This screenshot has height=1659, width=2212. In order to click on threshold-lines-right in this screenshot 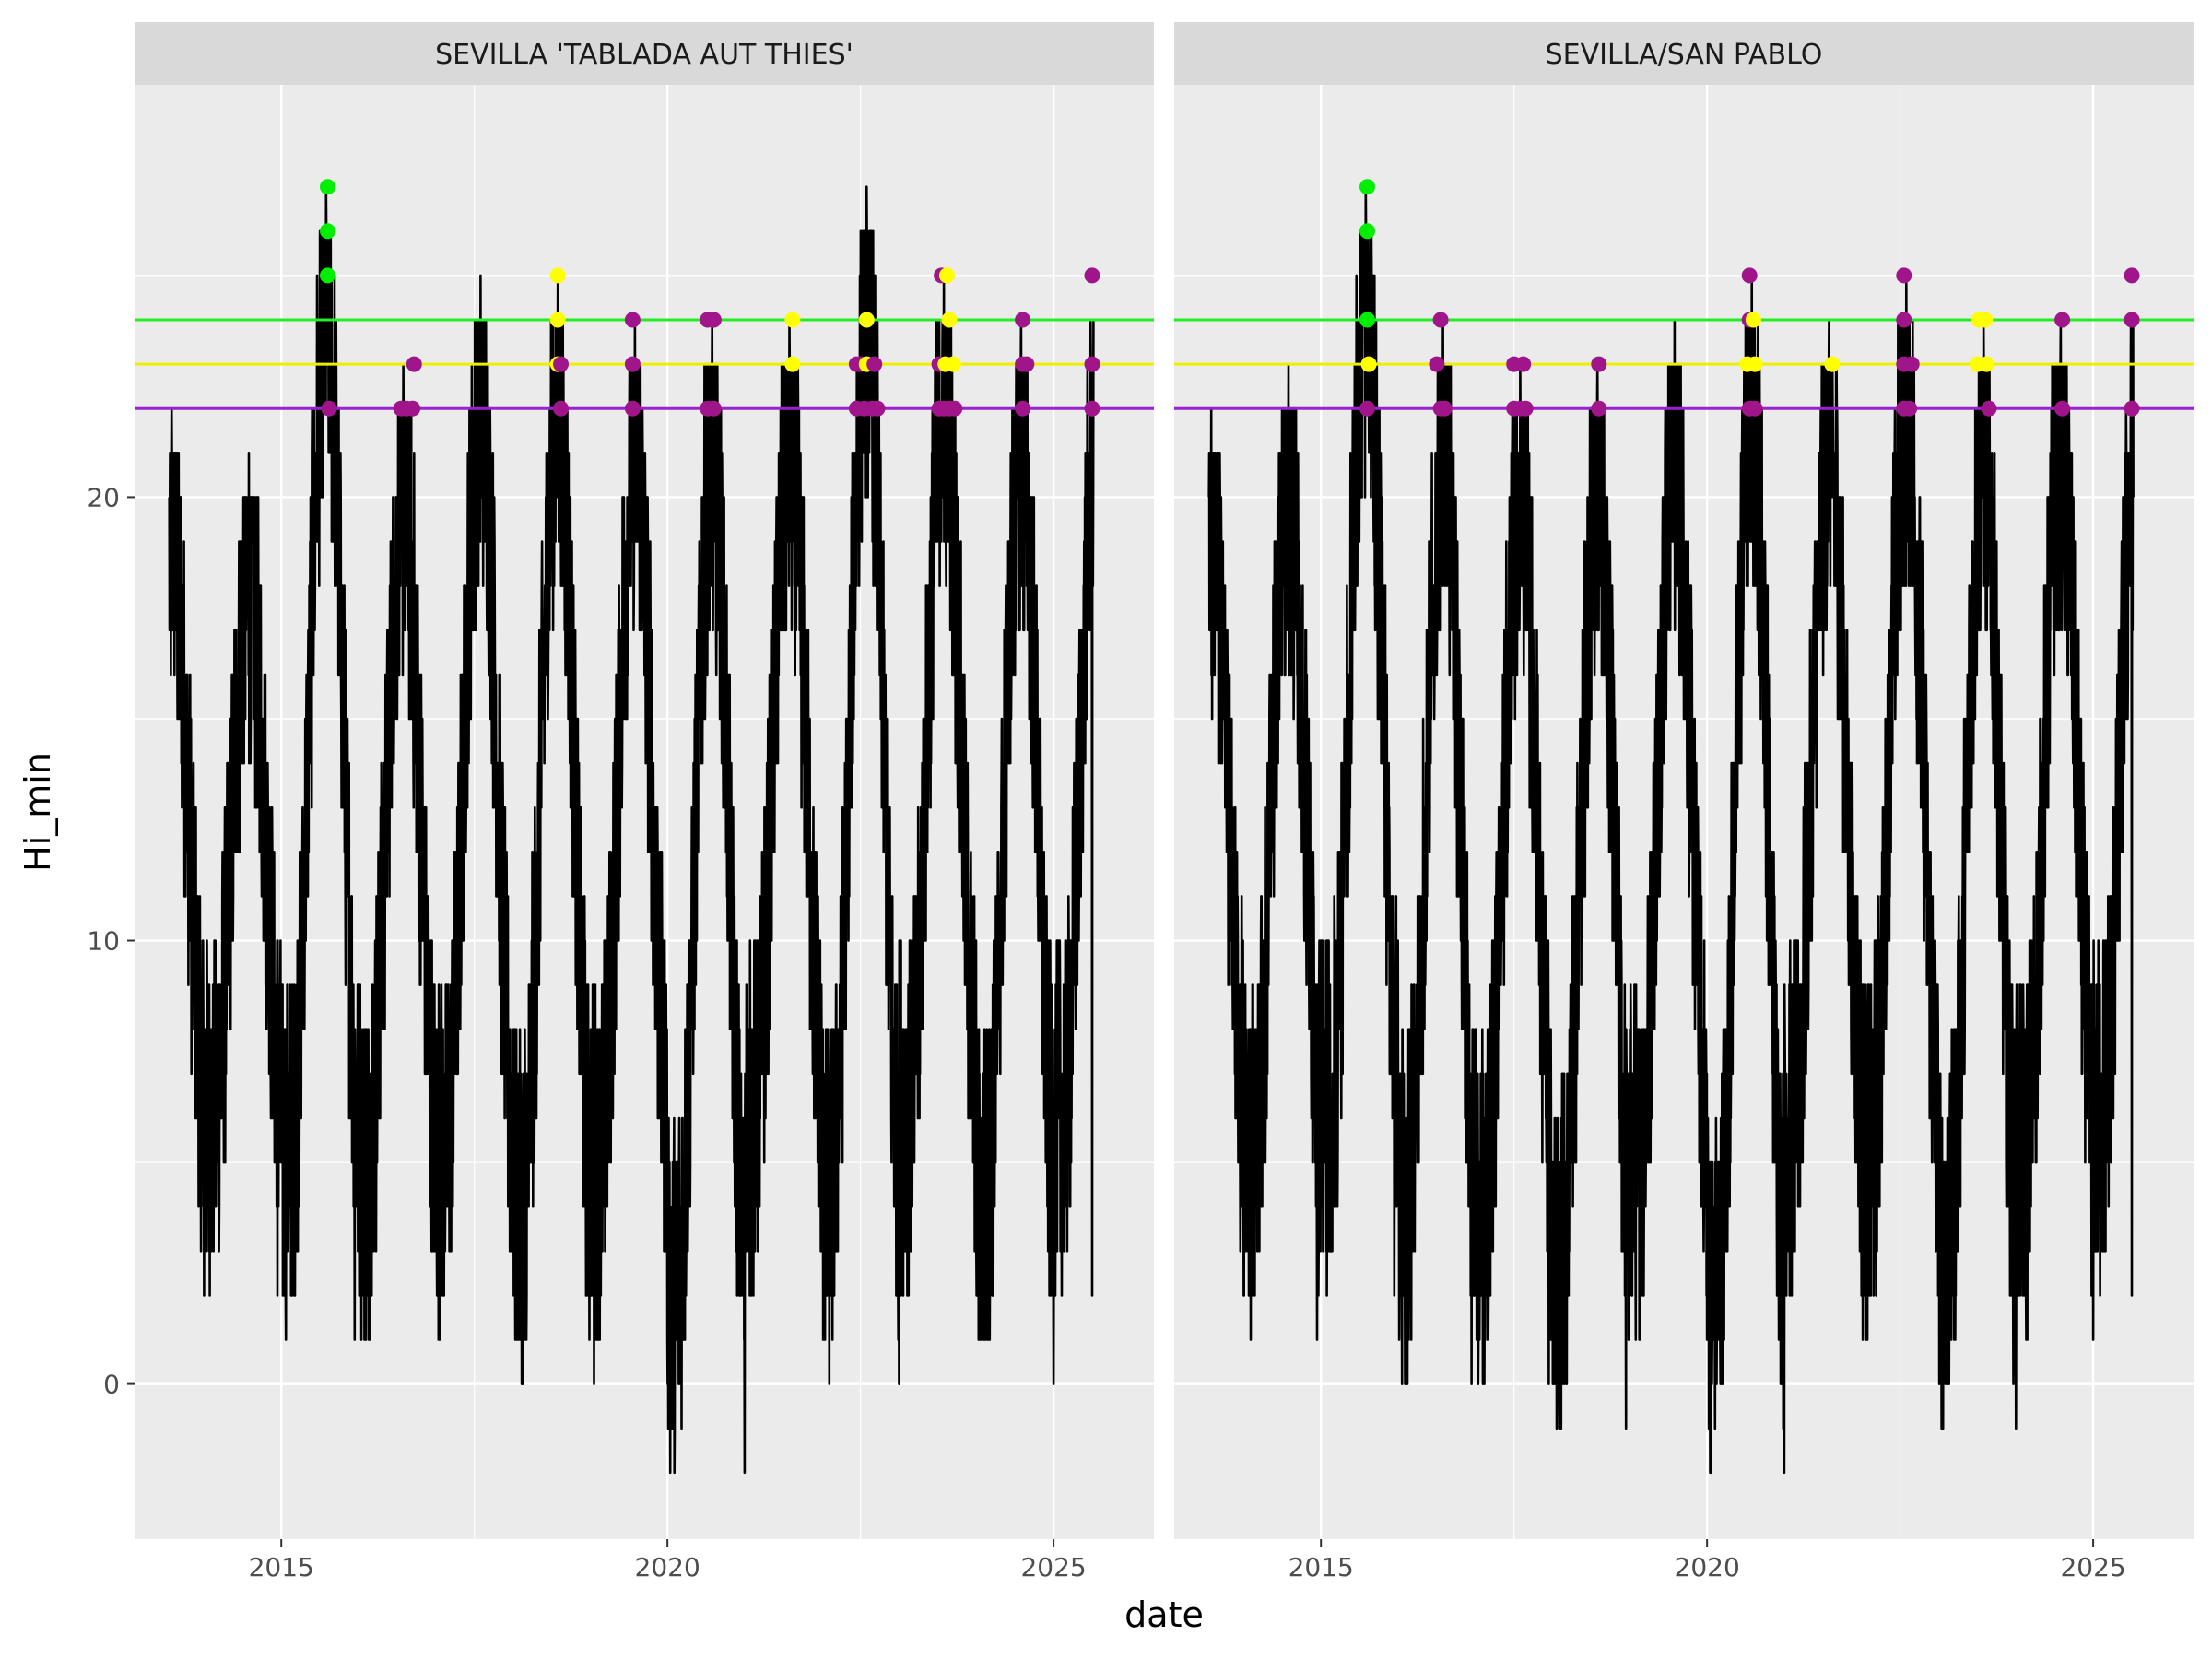, I will do `click(1684, 364)`.